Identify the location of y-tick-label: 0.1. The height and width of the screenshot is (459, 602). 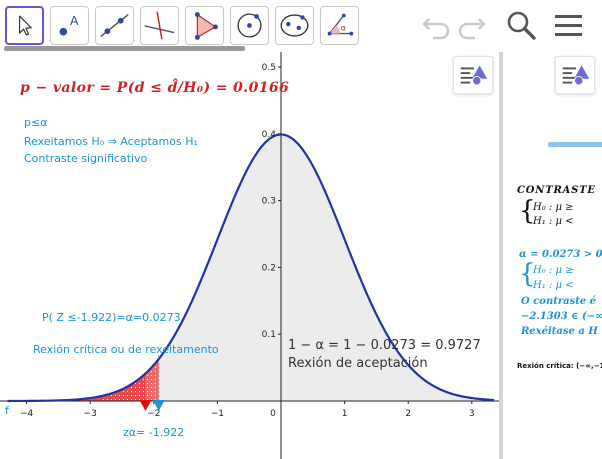
(269, 335).